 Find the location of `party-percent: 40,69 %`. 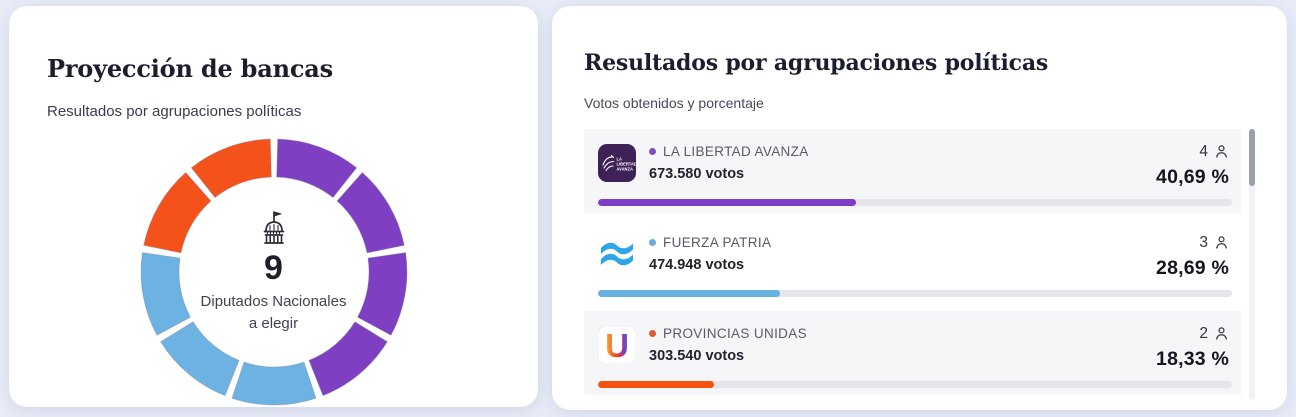

party-percent: 40,69 % is located at coordinates (1192, 176).